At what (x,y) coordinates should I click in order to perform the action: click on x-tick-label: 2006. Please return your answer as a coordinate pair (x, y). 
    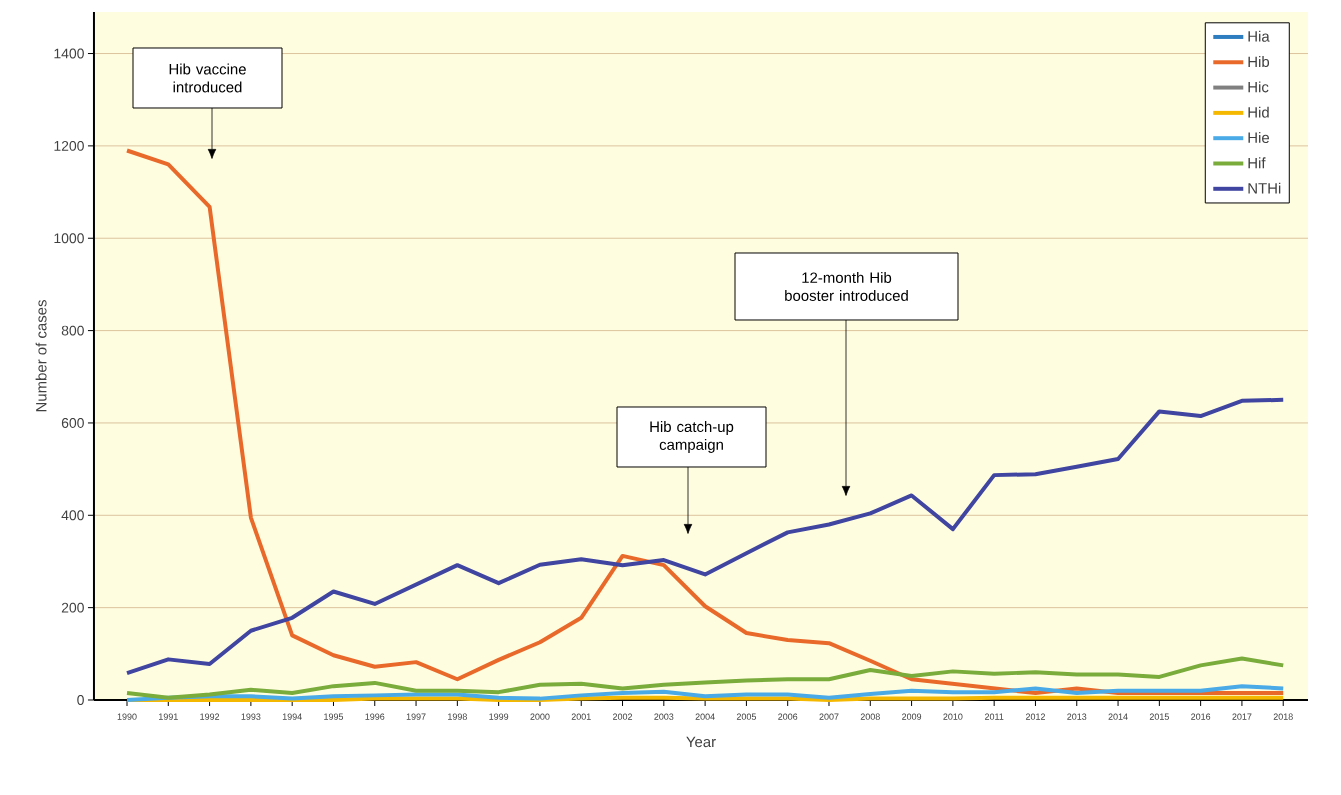
    Looking at the image, I should click on (788, 716).